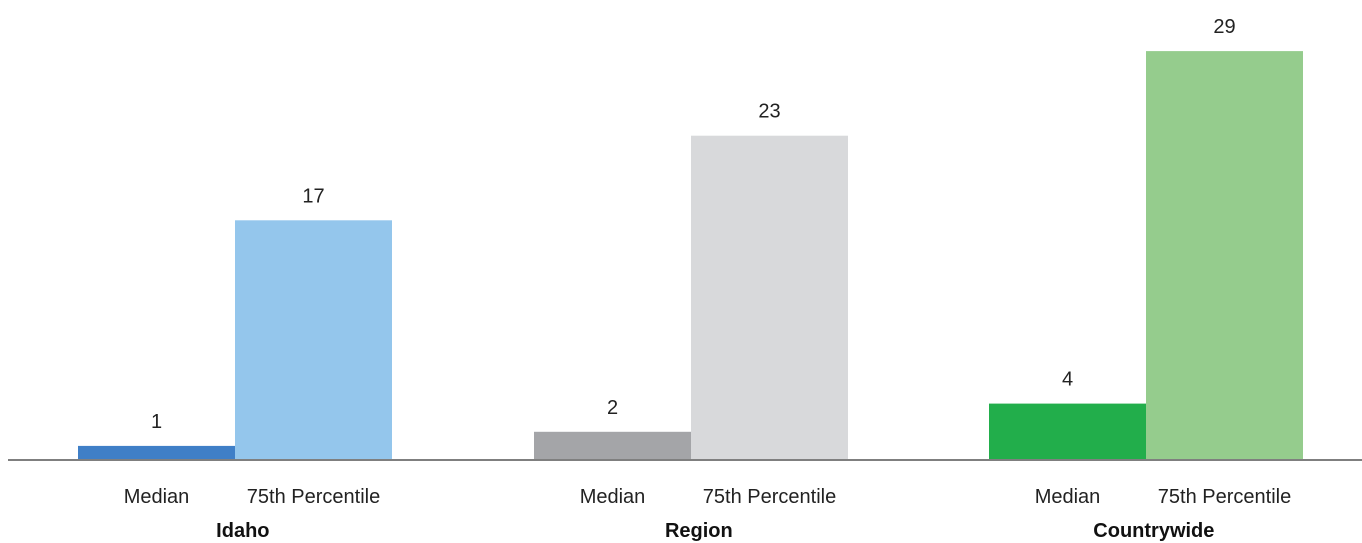 This screenshot has width=1362, height=543. I want to click on data-label-region-75th-percentile: 23, so click(769, 112).